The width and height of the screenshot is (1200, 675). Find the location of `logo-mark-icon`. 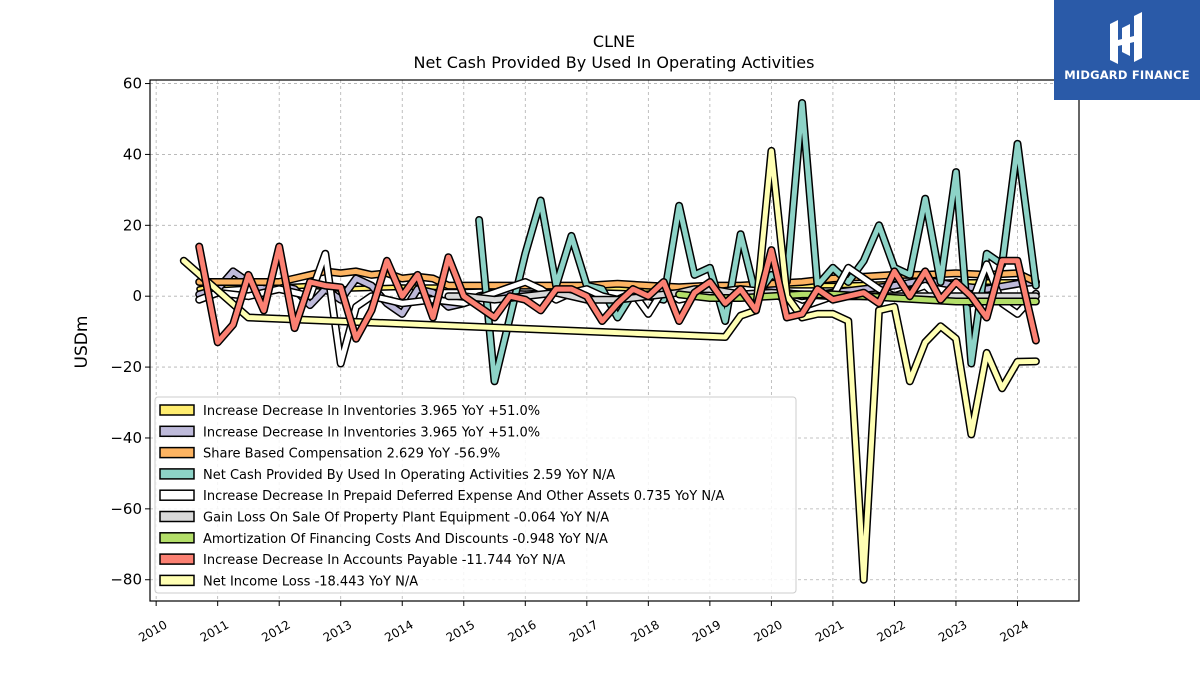

logo-mark-icon is located at coordinates (1126, 38).